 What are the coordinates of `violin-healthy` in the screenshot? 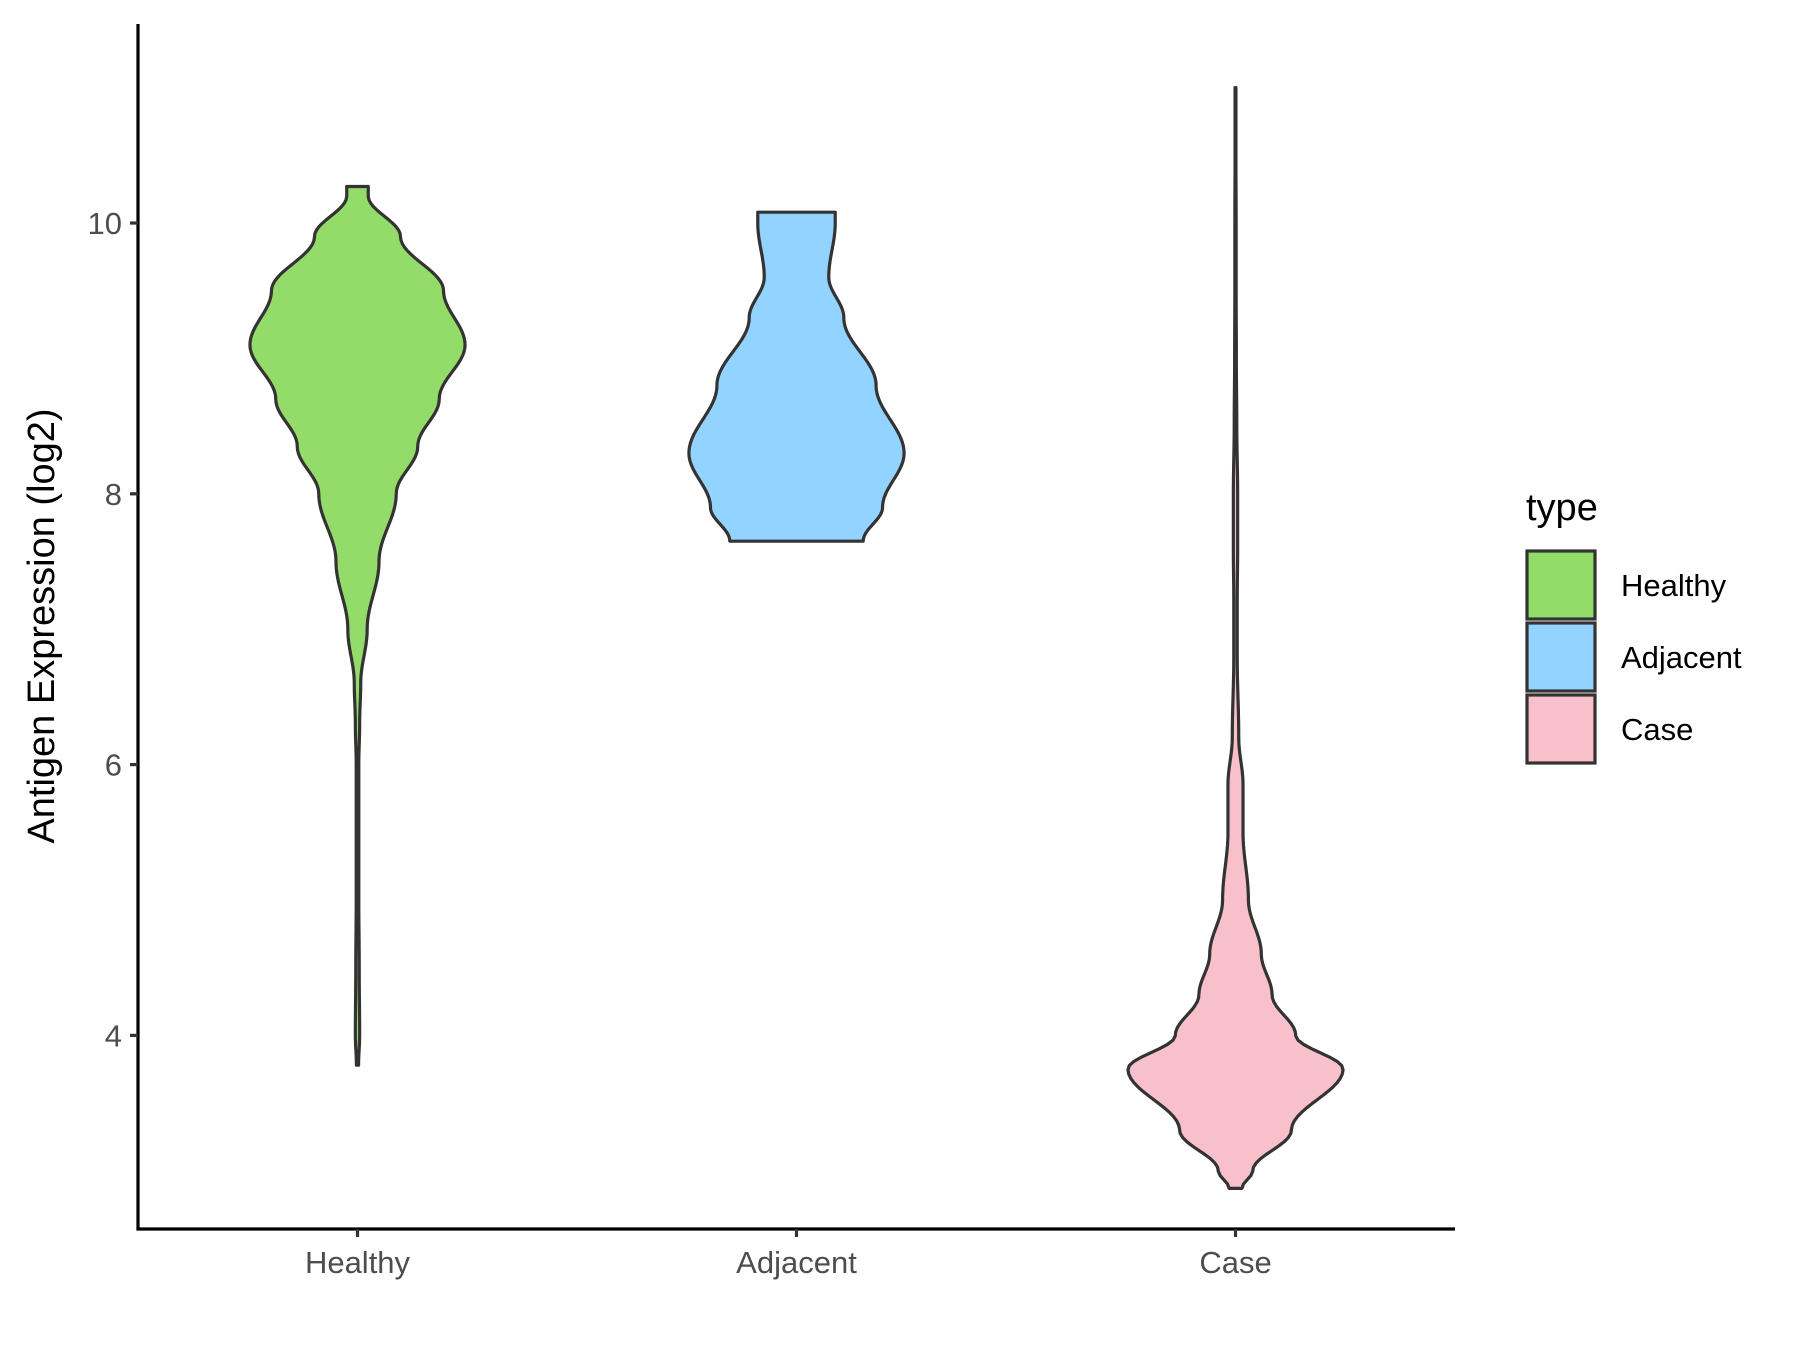 It's located at (357, 625).